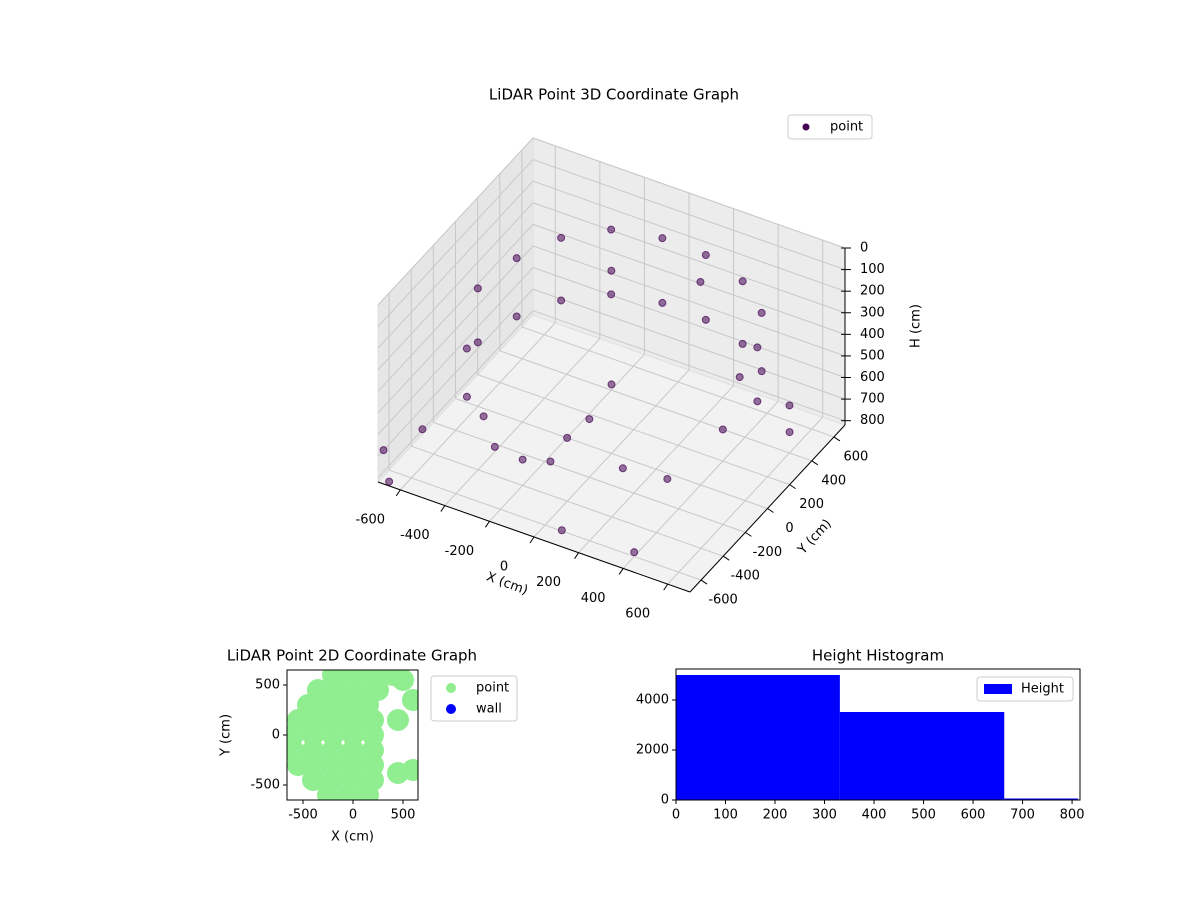 The width and height of the screenshot is (1200, 904). Describe the element at coordinates (768, 552) in the screenshot. I see `y-tick-label: -200` at that location.